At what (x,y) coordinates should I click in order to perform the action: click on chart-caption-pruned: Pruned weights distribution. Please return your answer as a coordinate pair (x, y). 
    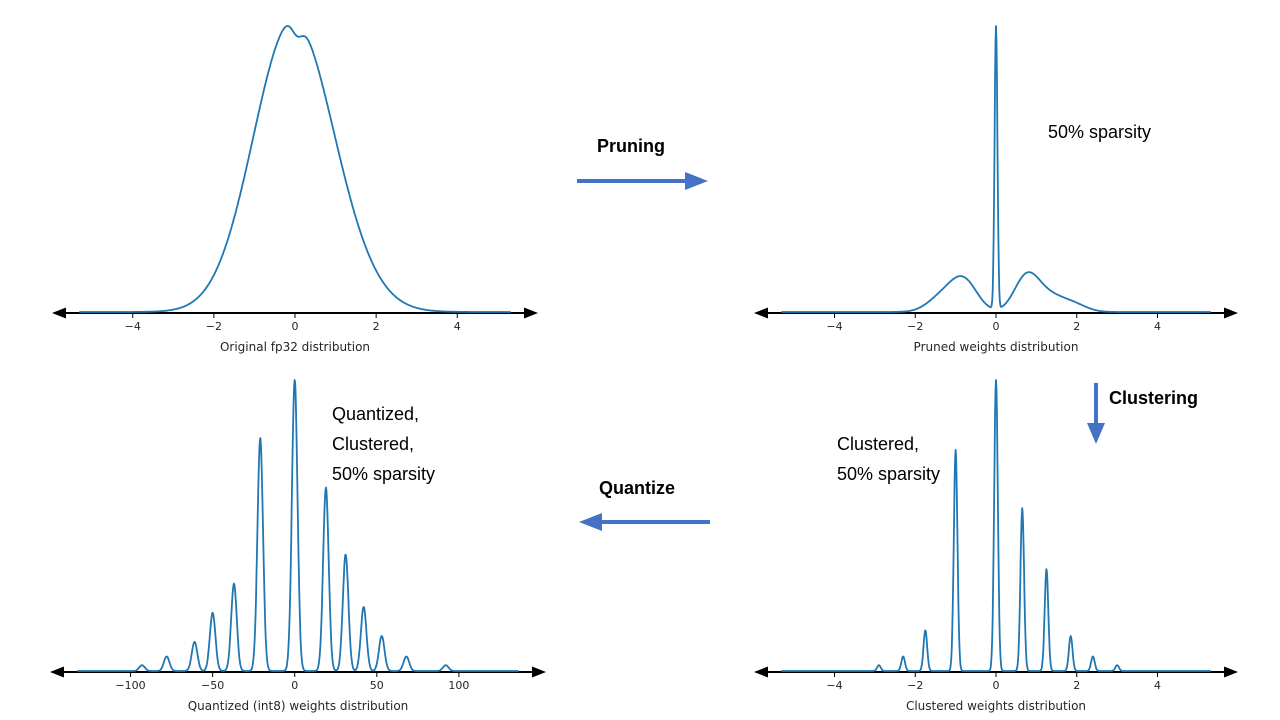
    Looking at the image, I should click on (996, 347).